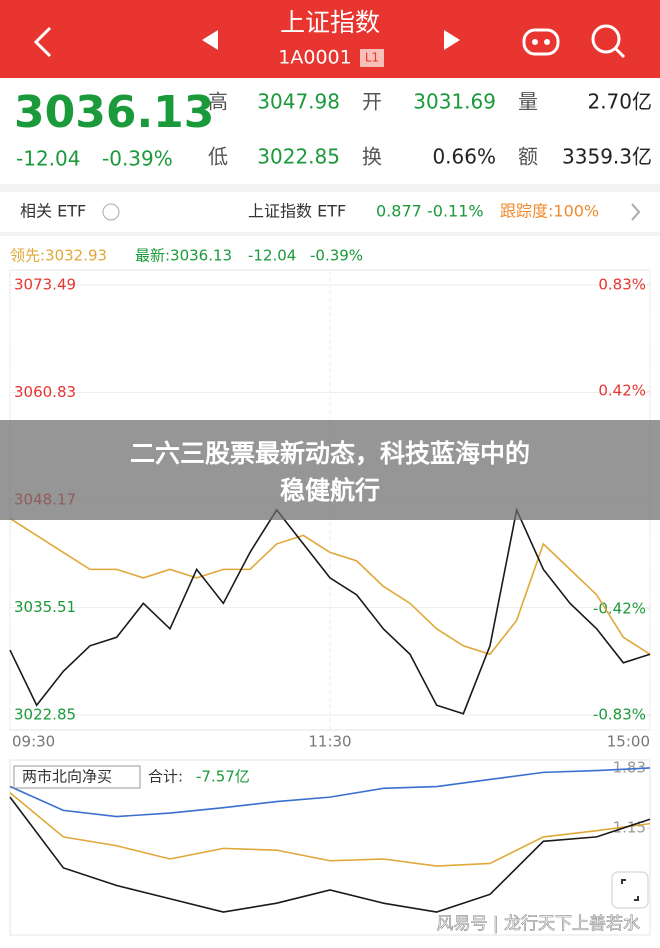 This screenshot has height=948, width=660. Describe the element at coordinates (330, 22) in the screenshot. I see `stock-title: 上证指数` at that location.